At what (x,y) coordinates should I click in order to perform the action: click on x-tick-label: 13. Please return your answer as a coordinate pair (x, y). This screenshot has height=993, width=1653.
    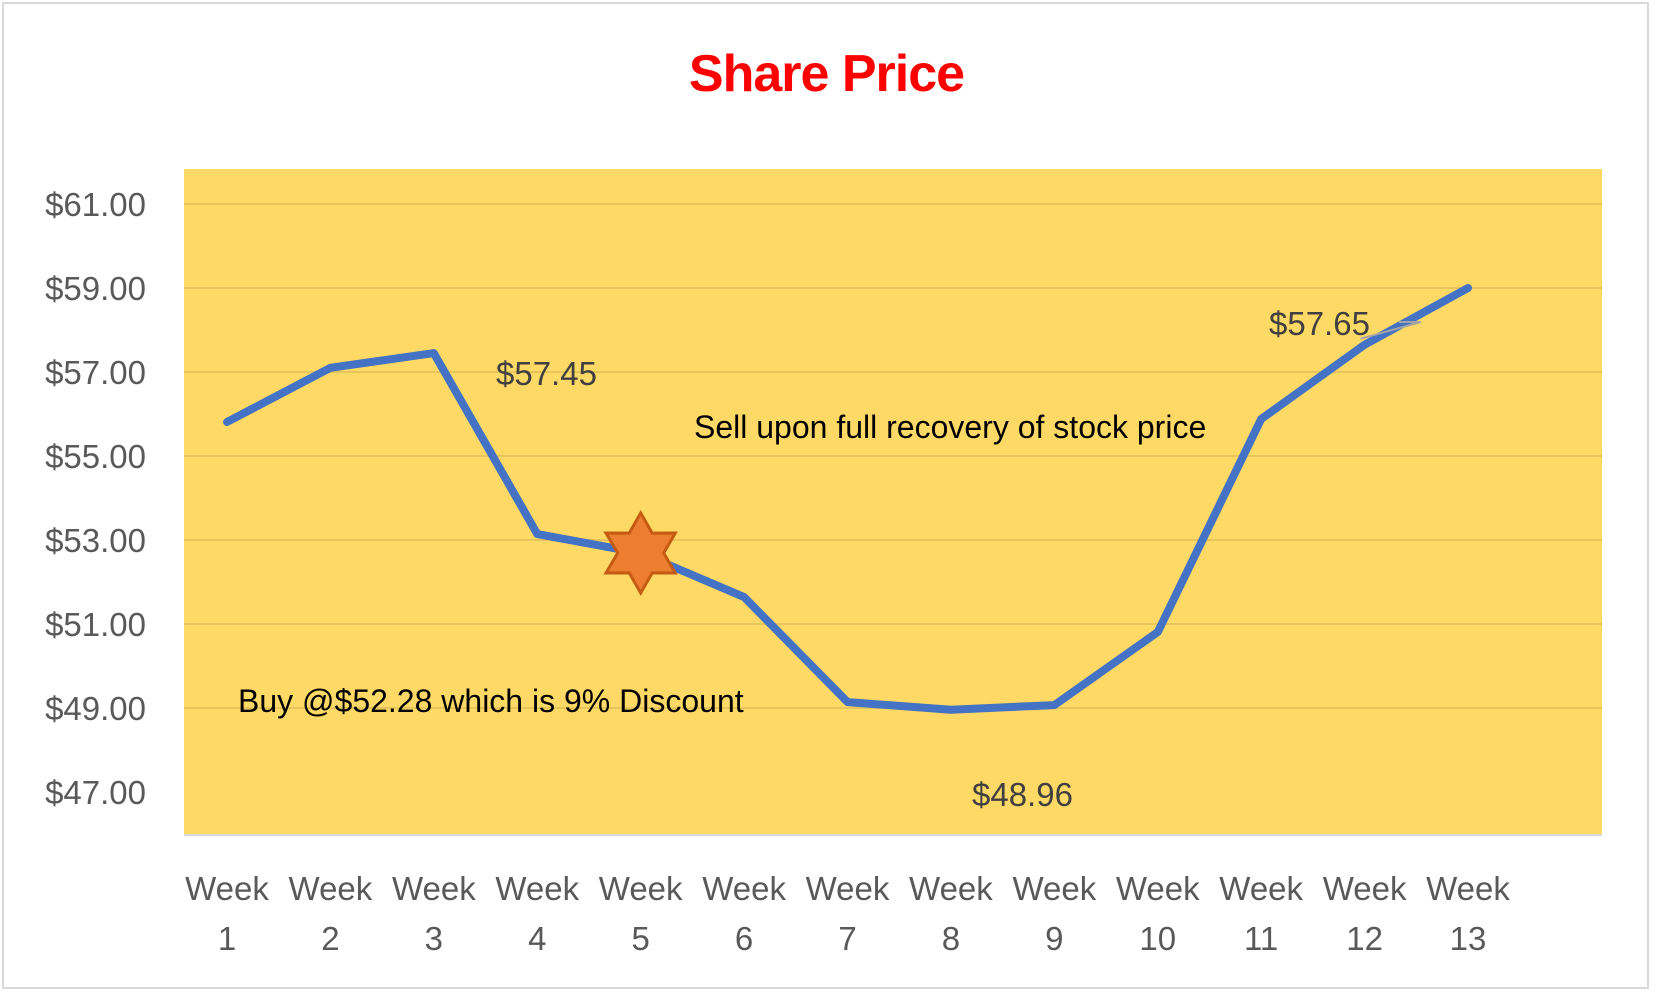
    Looking at the image, I should click on (1468, 938).